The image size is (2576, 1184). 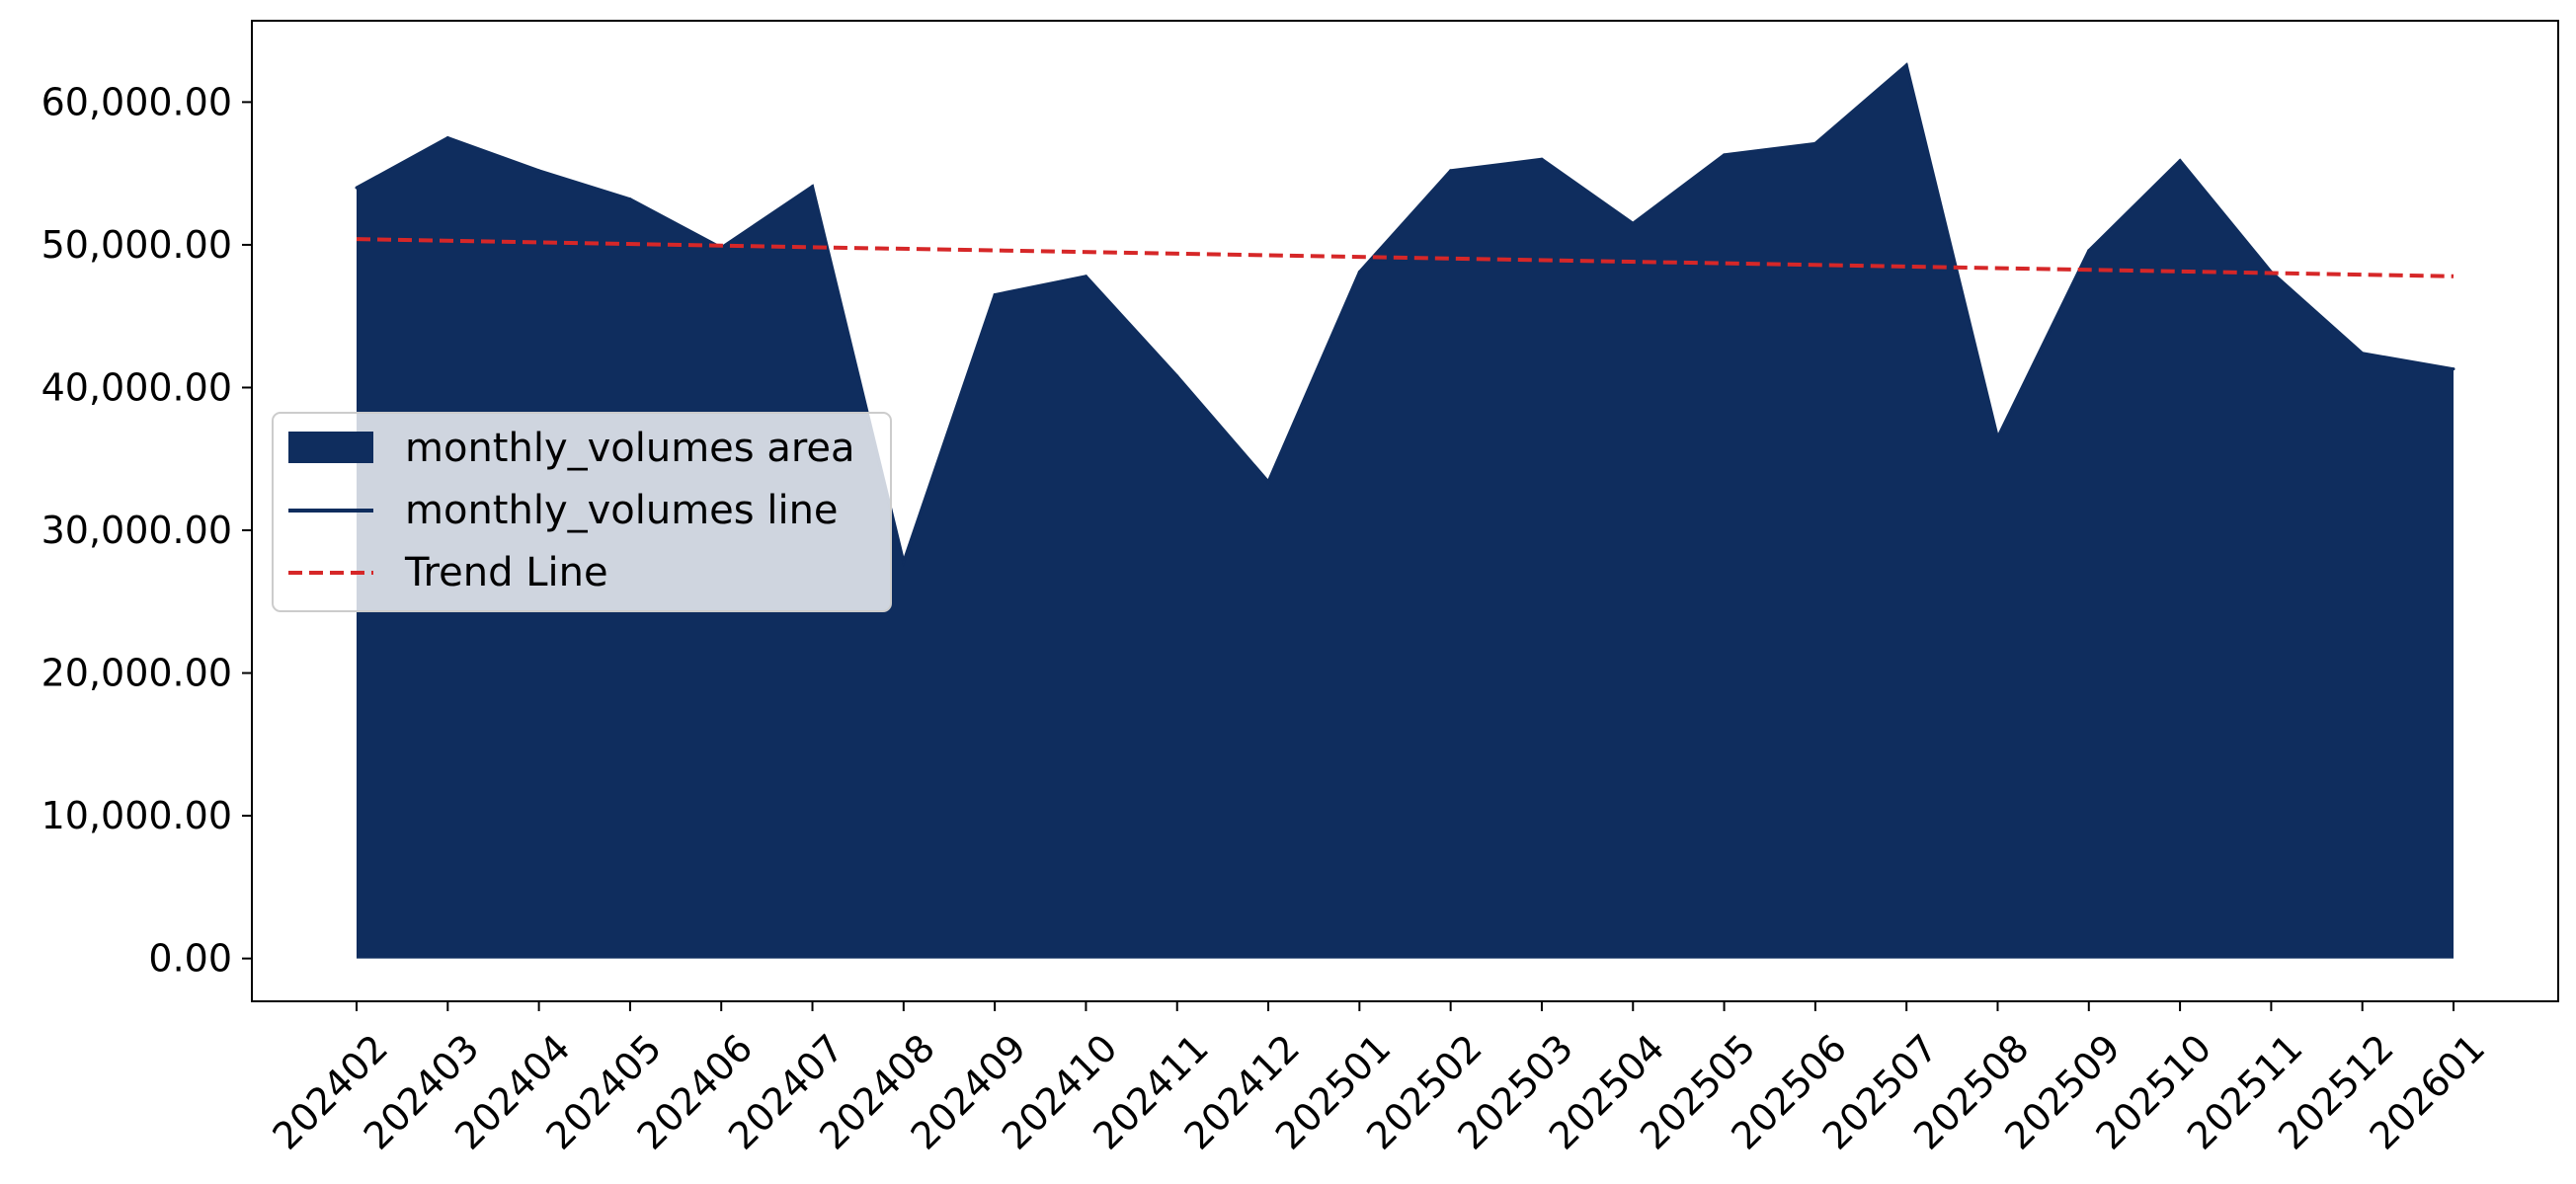 I want to click on legend-box, so click(x=582, y=512).